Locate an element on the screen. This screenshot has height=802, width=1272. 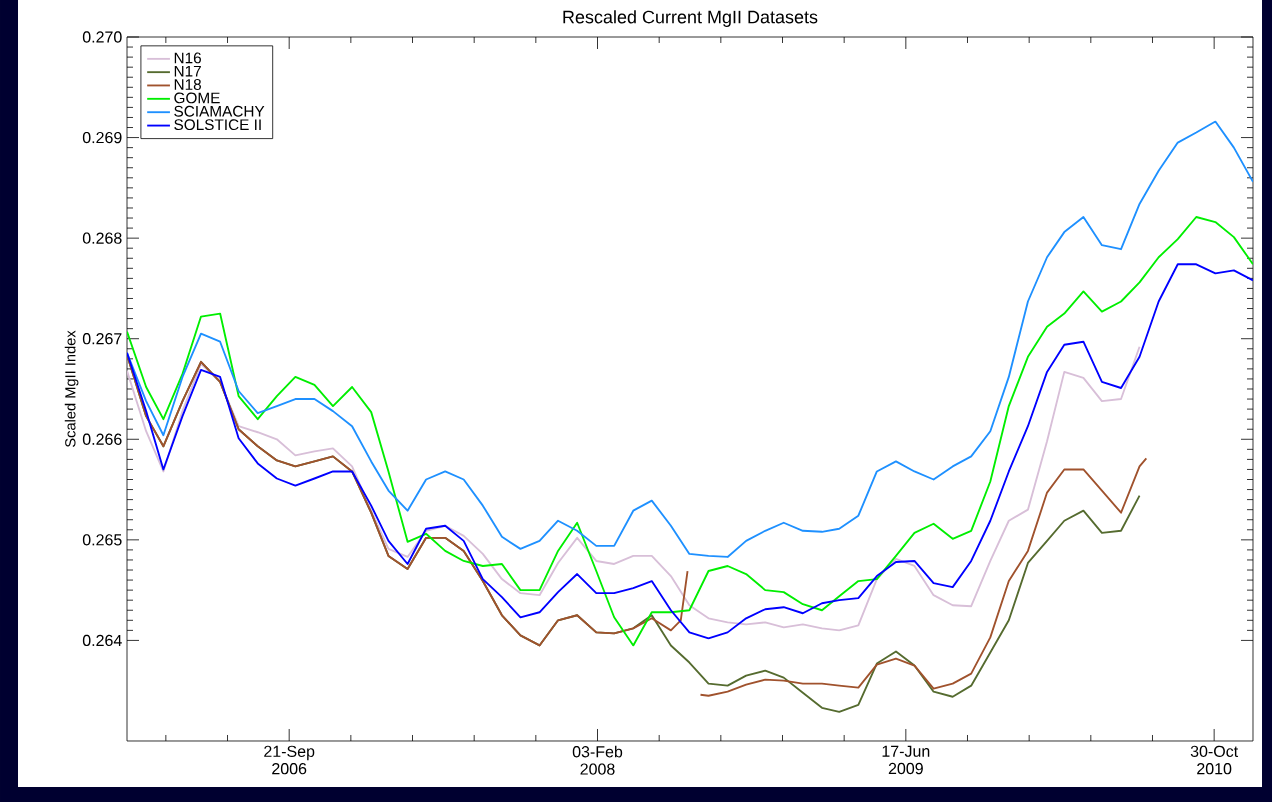
y-tick-label: 0.270 is located at coordinates (102, 37).